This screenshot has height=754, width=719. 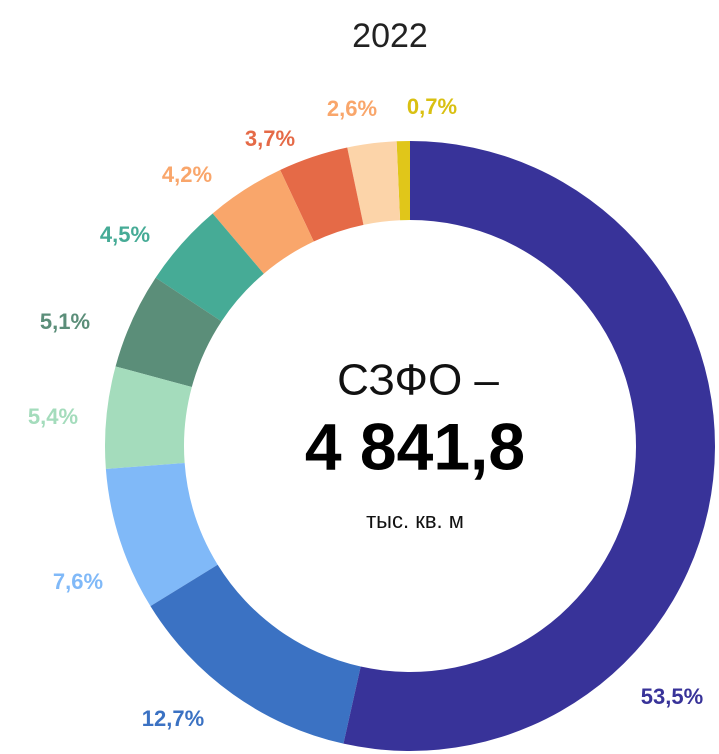 I want to click on value-label: 3,7%, so click(x=270, y=138).